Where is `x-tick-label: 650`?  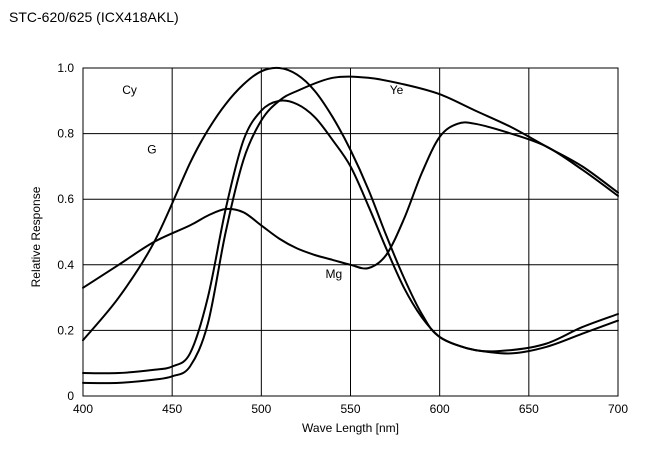 x-tick-label: 650 is located at coordinates (529, 409).